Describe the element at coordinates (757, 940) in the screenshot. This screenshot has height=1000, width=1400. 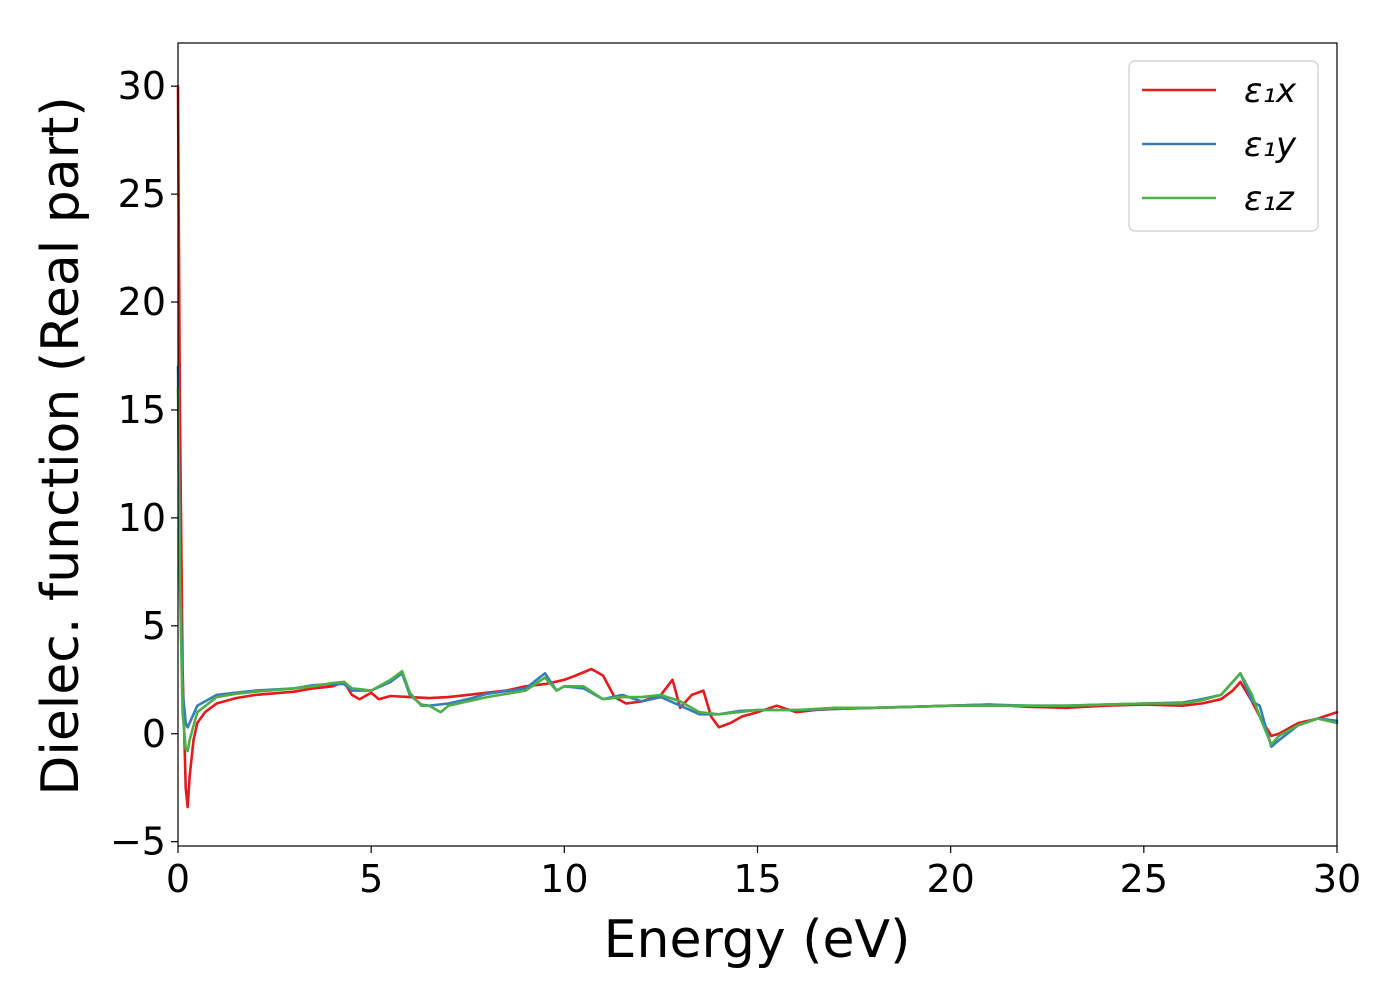
I see `x-axis-title: Energy (eV)` at that location.